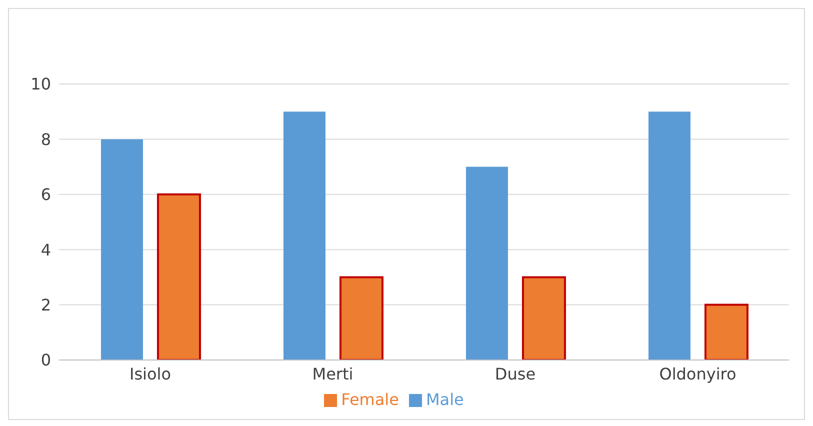 The image size is (813, 426). What do you see at coordinates (45, 194) in the screenshot?
I see `y-tick-label: 6` at bounding box center [45, 194].